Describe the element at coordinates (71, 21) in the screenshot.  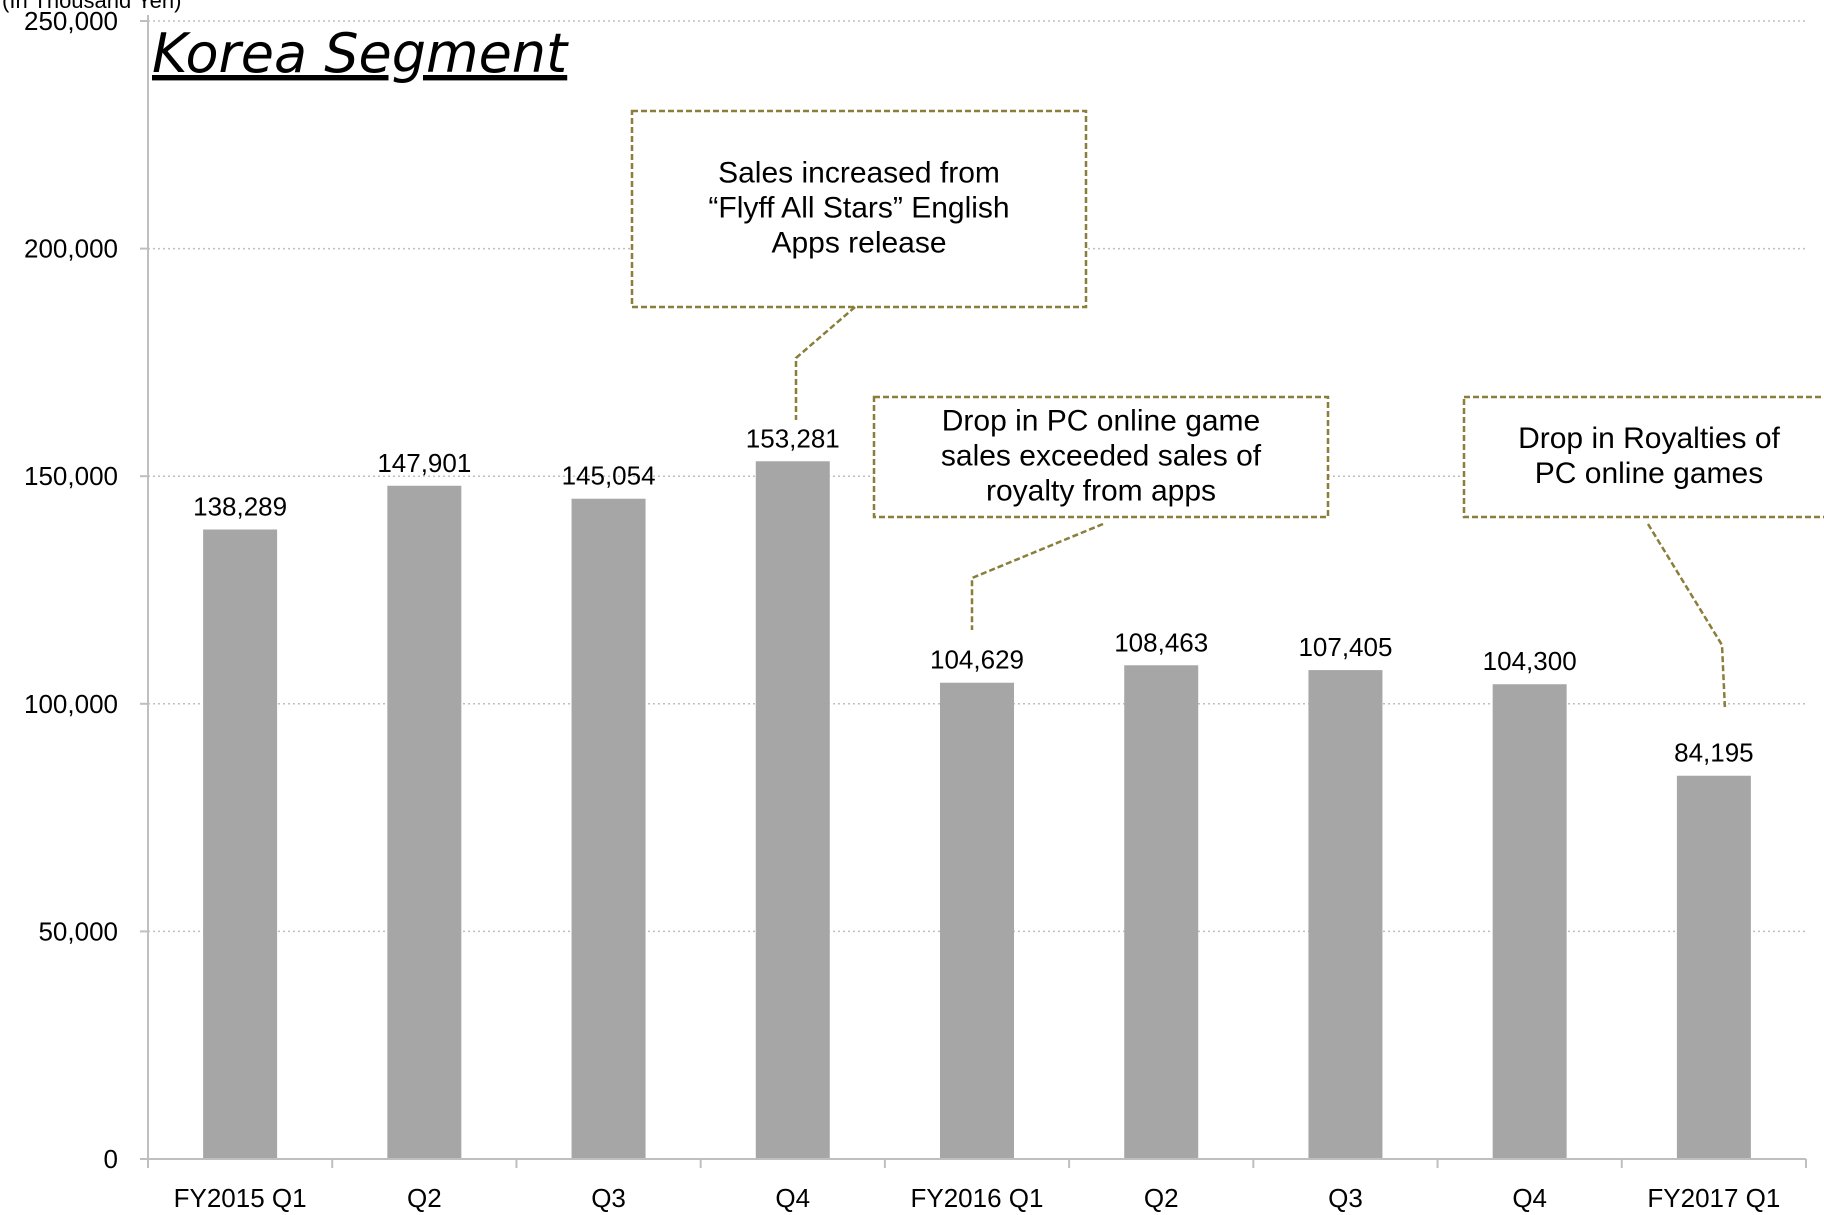
I see `y-tick-label: 250,000` at that location.